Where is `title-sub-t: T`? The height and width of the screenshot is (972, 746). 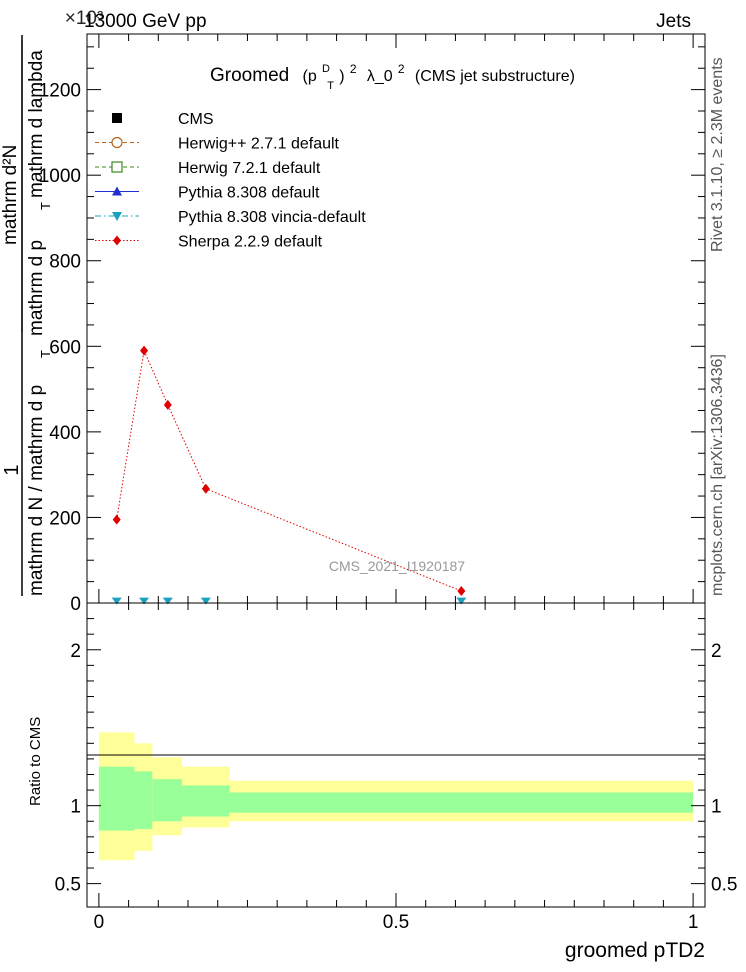 title-sub-t: T is located at coordinates (330, 86).